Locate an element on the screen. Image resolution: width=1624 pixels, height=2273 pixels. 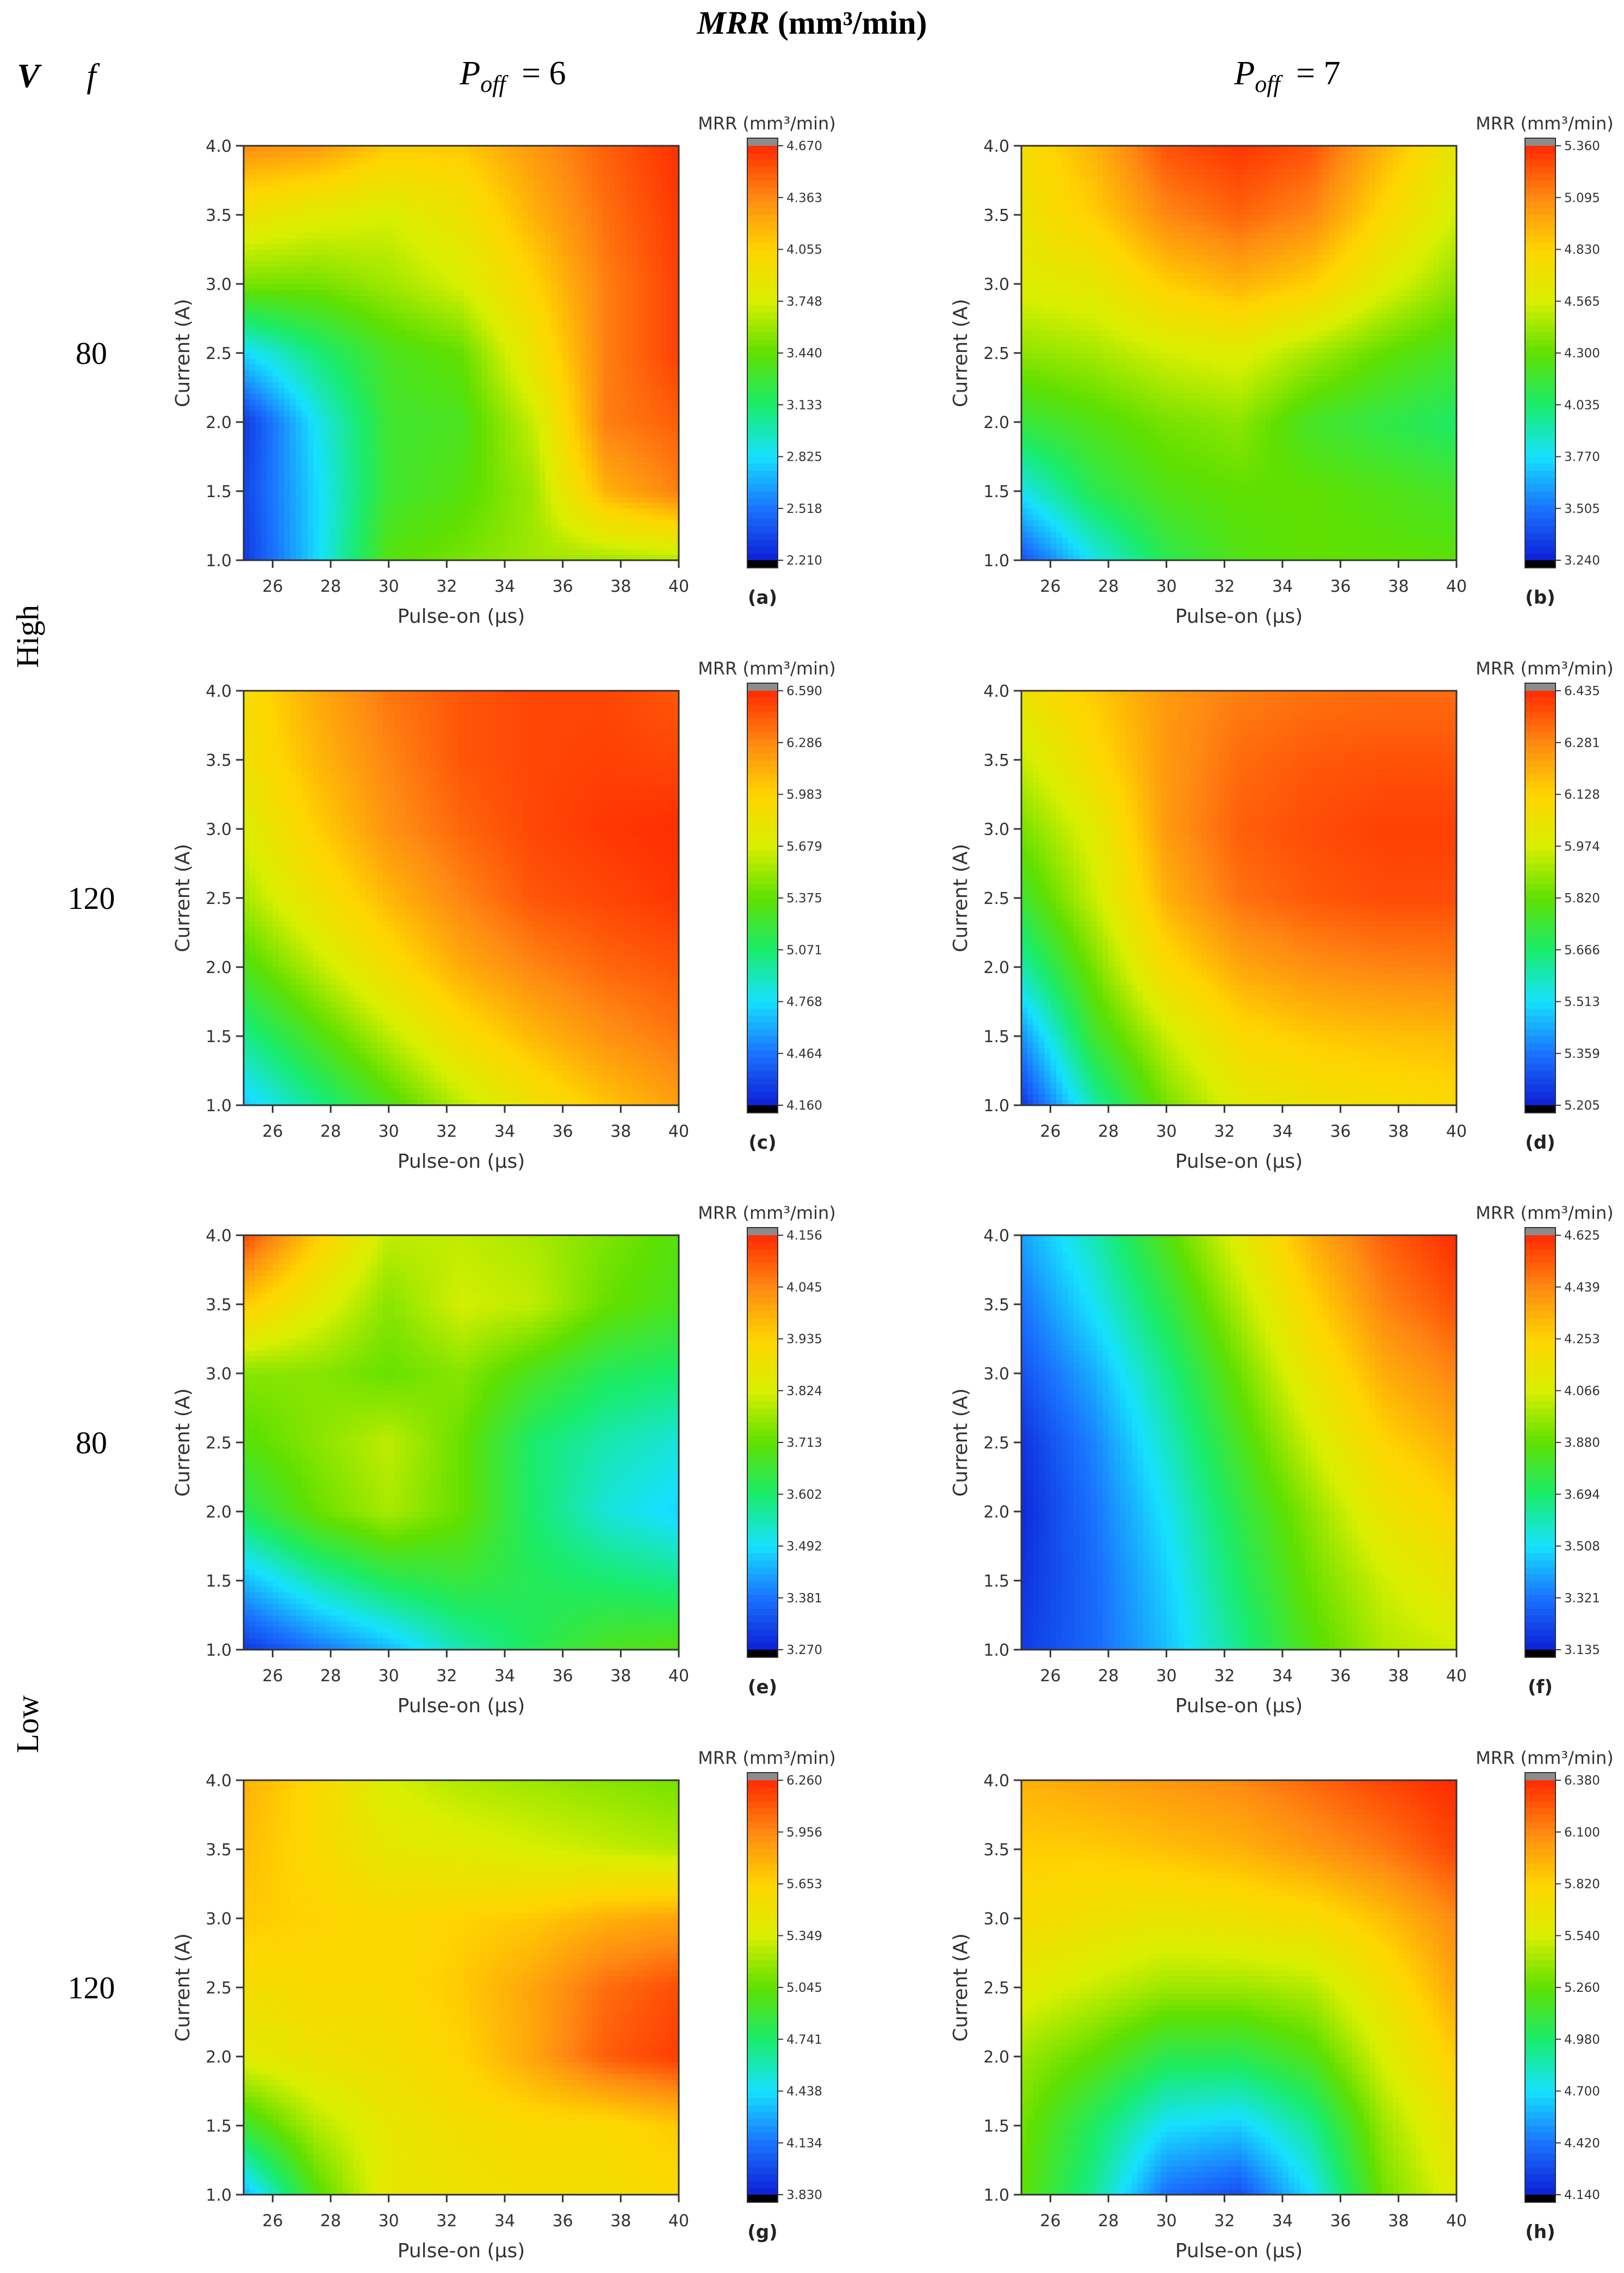
colorbar-tick-label: 5.983 is located at coordinates (804, 795).